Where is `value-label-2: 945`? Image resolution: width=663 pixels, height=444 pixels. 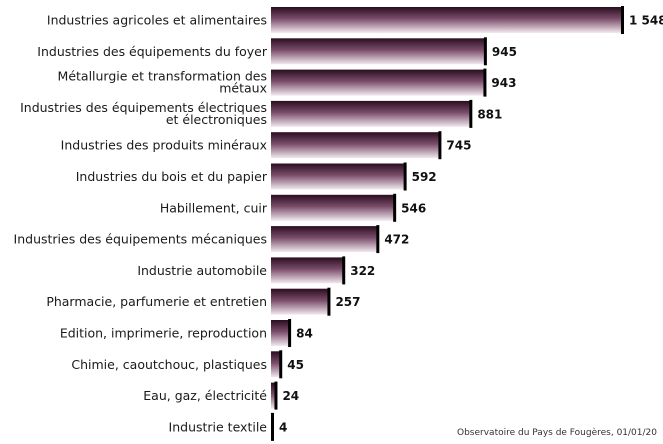 value-label-2: 945 is located at coordinates (504, 52).